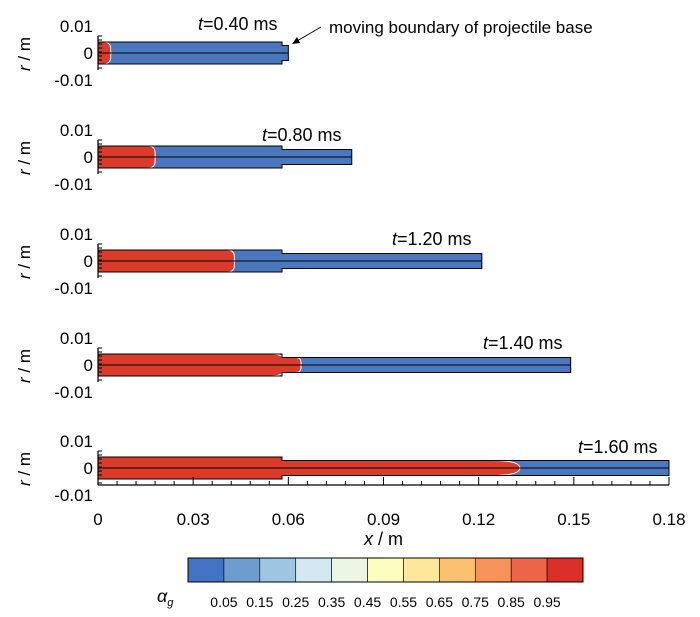 The height and width of the screenshot is (617, 700). What do you see at coordinates (546, 602) in the screenshot?
I see `colorbar-label: 0.95` at bounding box center [546, 602].